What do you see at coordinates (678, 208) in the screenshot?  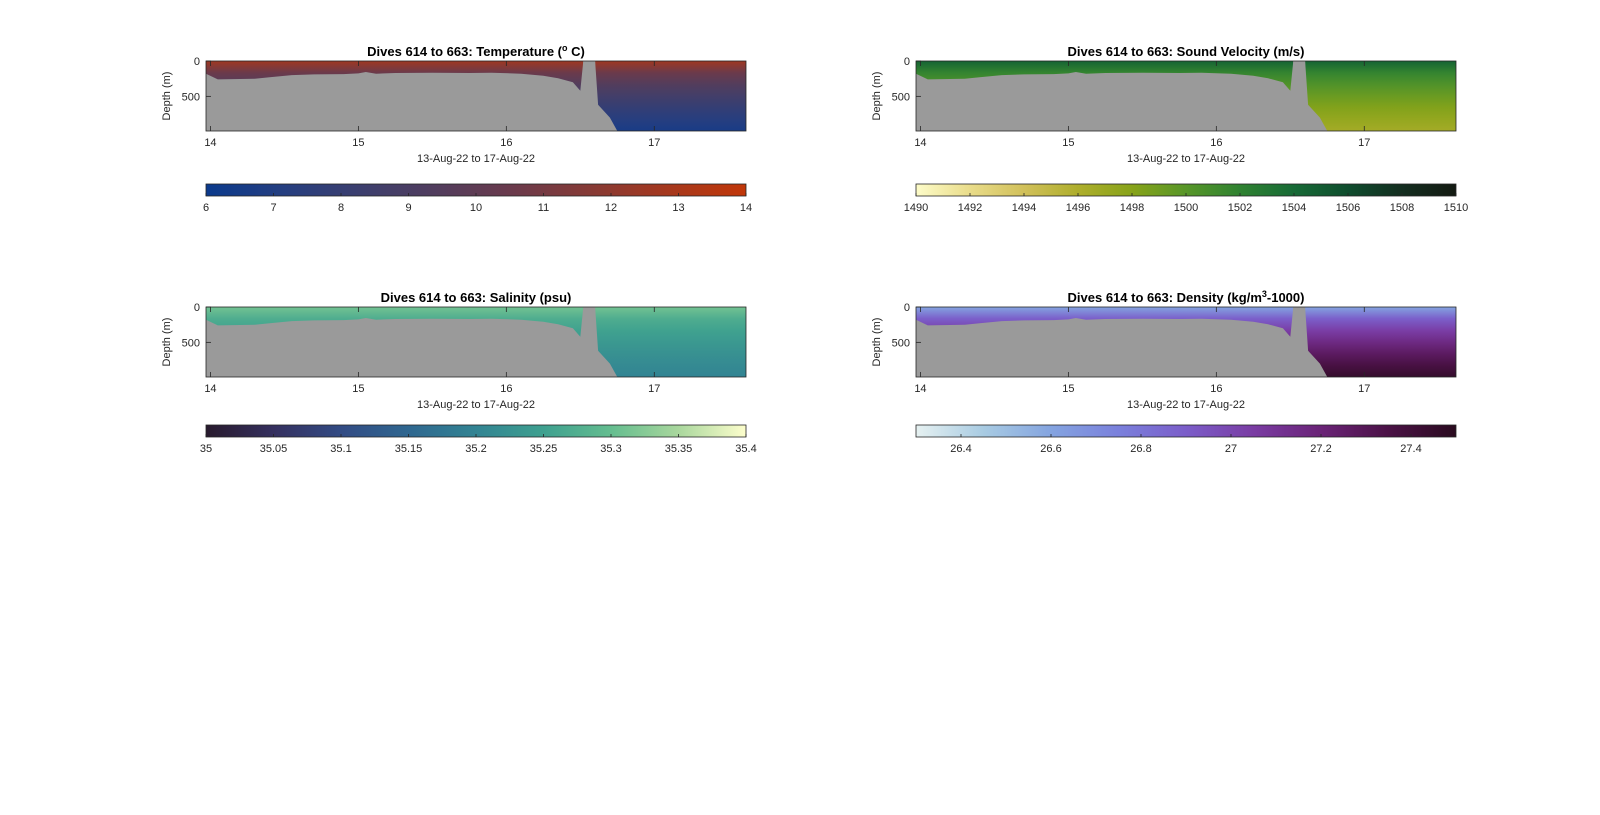 I see `colorbar-tick-label: 13` at bounding box center [678, 208].